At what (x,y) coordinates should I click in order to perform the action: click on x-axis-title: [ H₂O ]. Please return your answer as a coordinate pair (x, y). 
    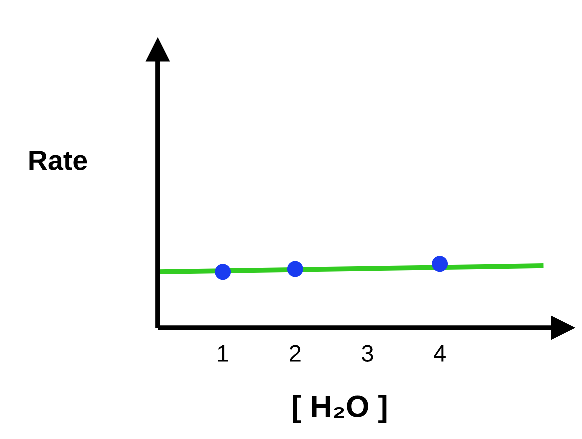
    Looking at the image, I should click on (340, 409).